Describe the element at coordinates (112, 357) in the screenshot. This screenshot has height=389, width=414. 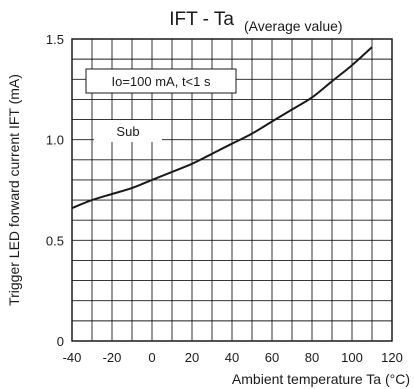
I see `x-tick-label: -20` at that location.